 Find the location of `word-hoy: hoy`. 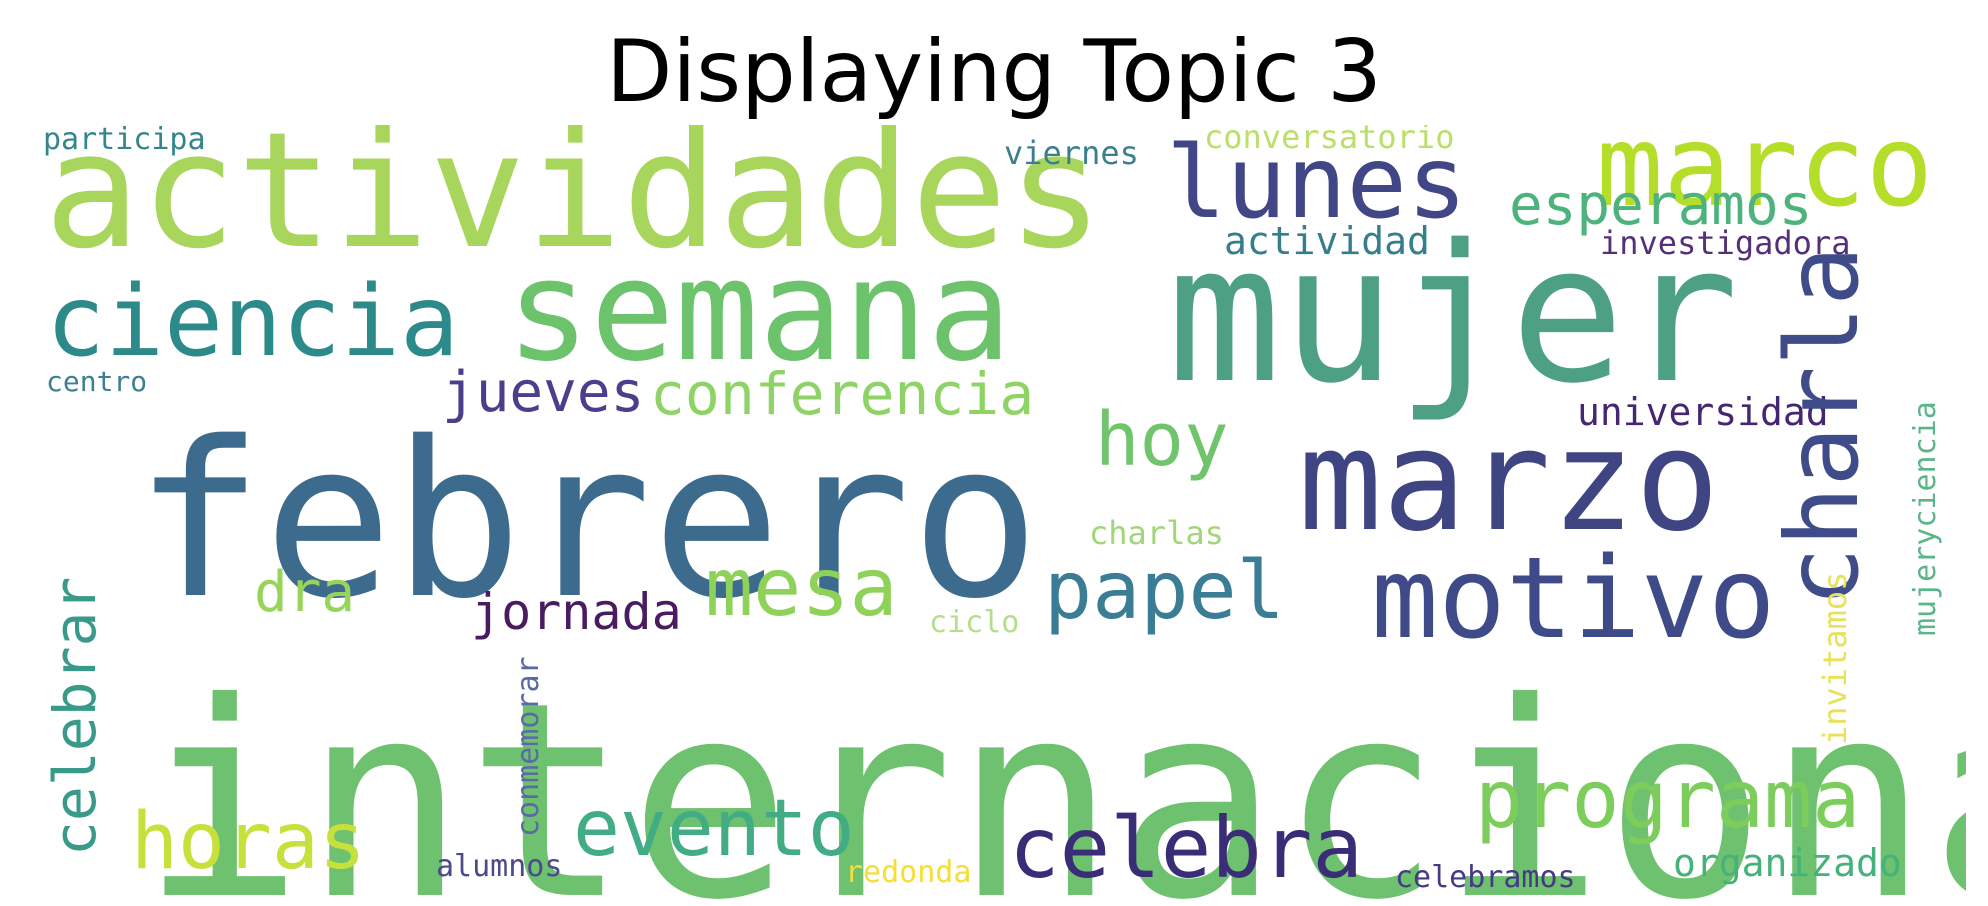

word-hoy: hoy is located at coordinates (1162, 440).